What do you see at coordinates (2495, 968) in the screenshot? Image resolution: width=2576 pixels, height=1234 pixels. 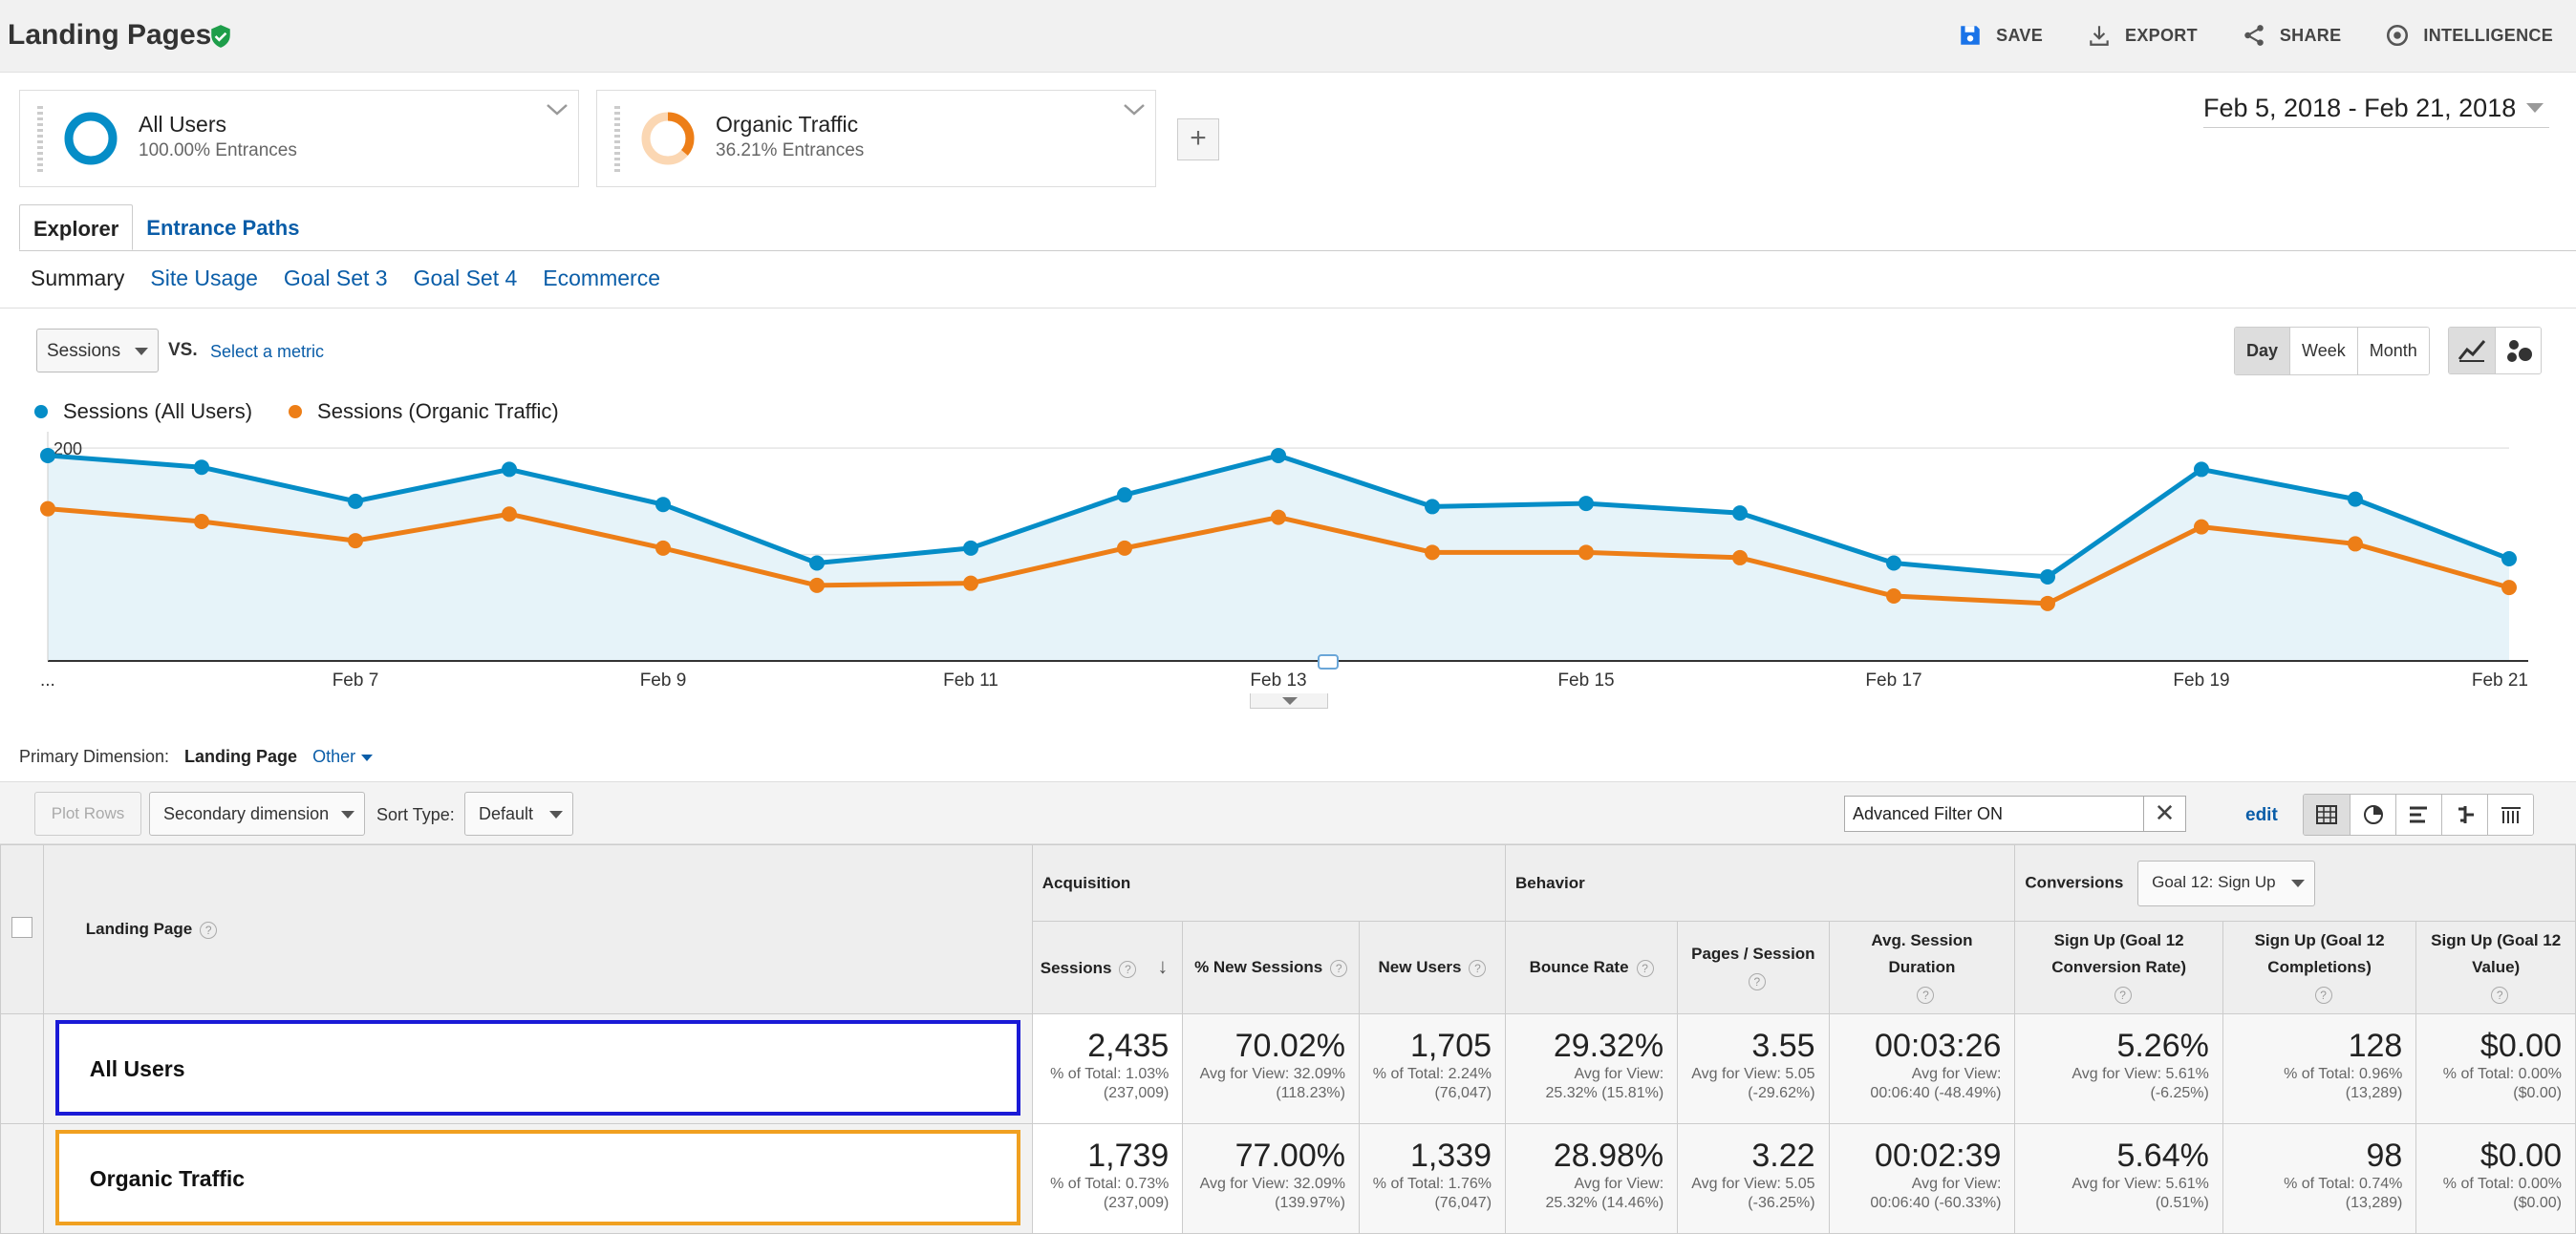 I see `column-header: Sign Up (Goal 12 Value)?` at bounding box center [2495, 968].